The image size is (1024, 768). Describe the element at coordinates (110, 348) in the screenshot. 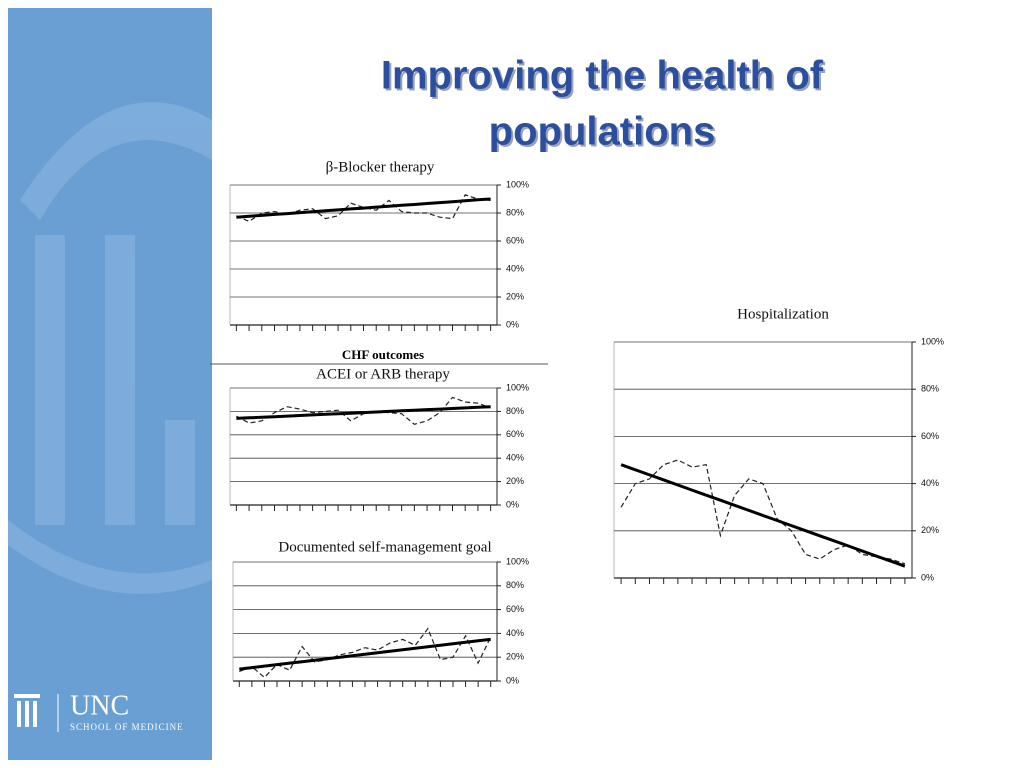

I see `column-watermark` at that location.